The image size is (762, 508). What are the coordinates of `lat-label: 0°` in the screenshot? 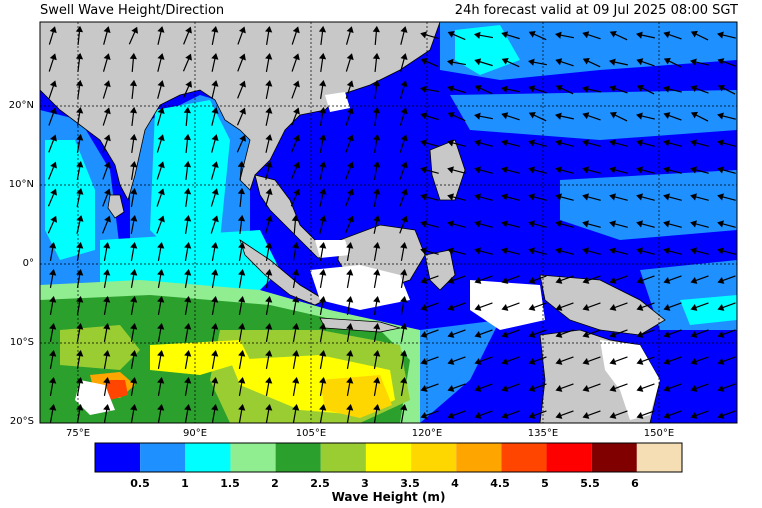 It's located at (28, 263).